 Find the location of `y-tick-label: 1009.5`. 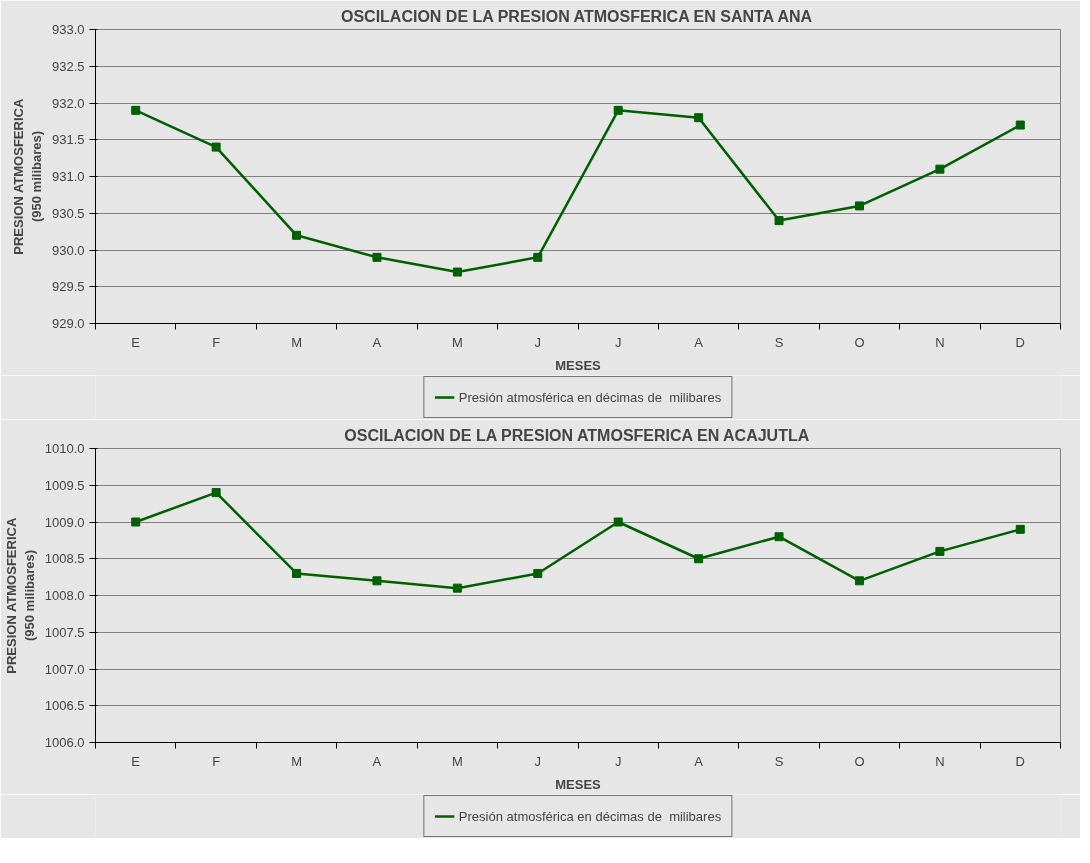

y-tick-label: 1009.5 is located at coordinates (64, 485).